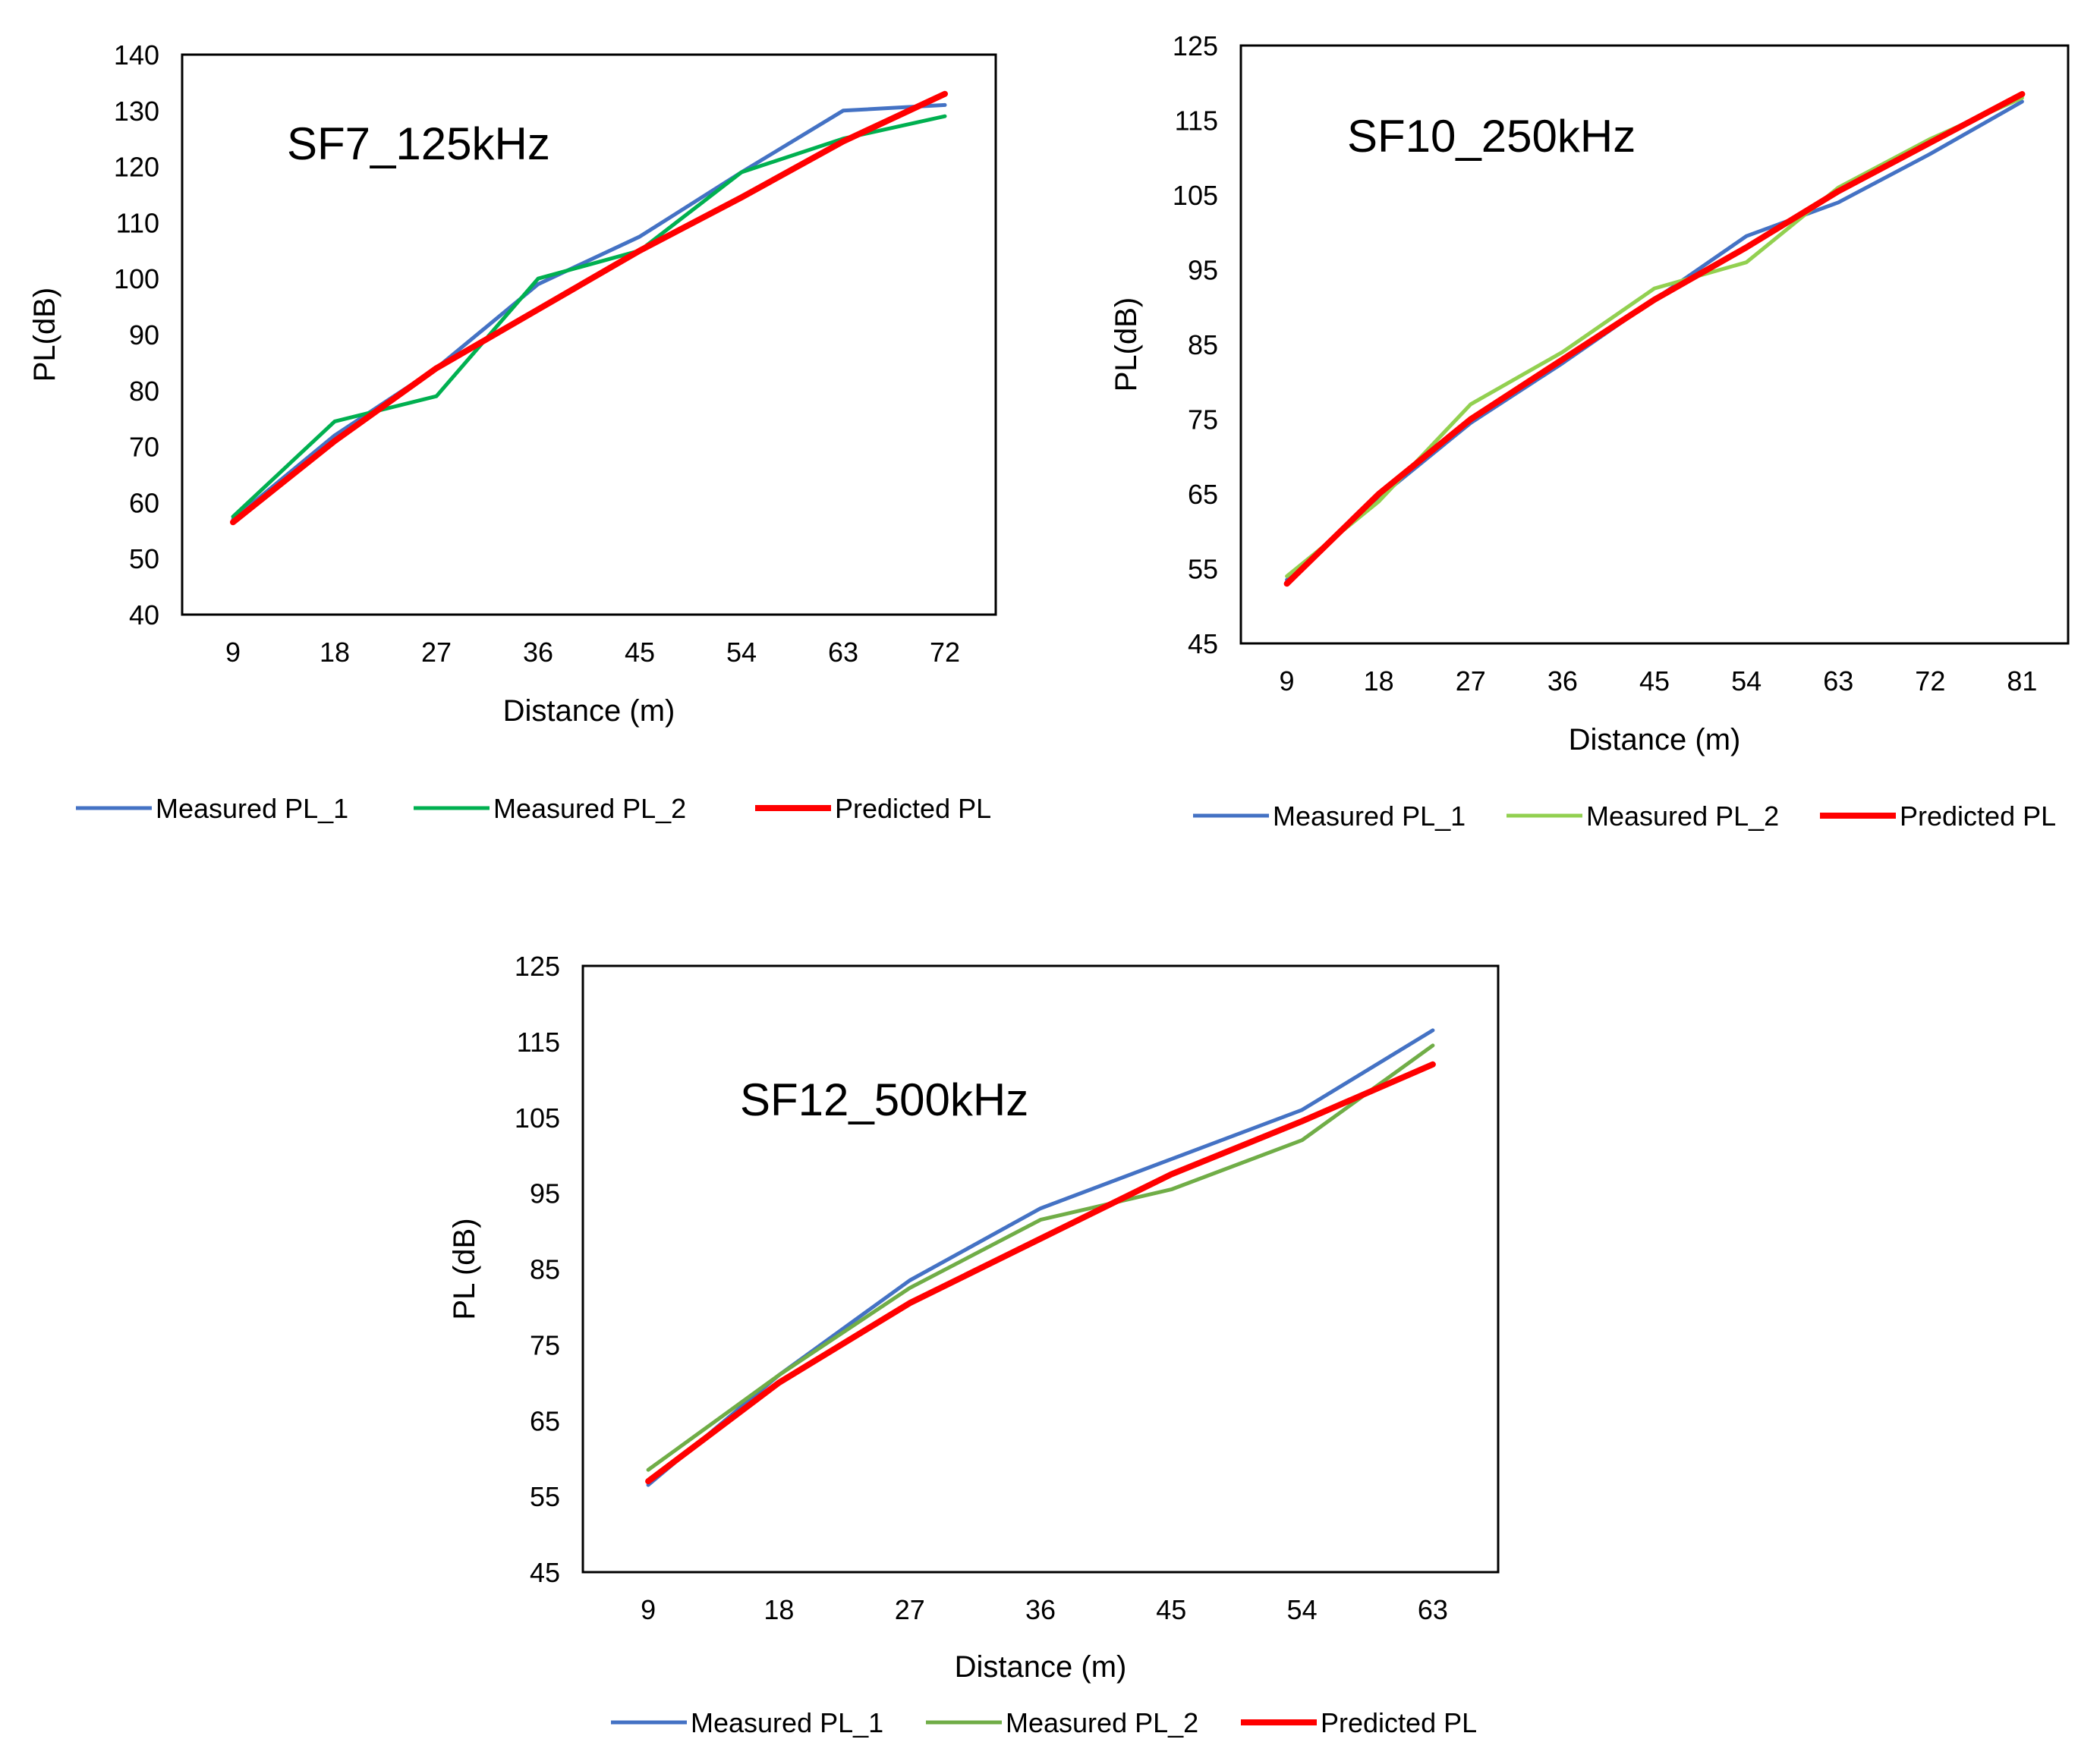  I want to click on y-axis-title: PL (dB), so click(465, 1268).